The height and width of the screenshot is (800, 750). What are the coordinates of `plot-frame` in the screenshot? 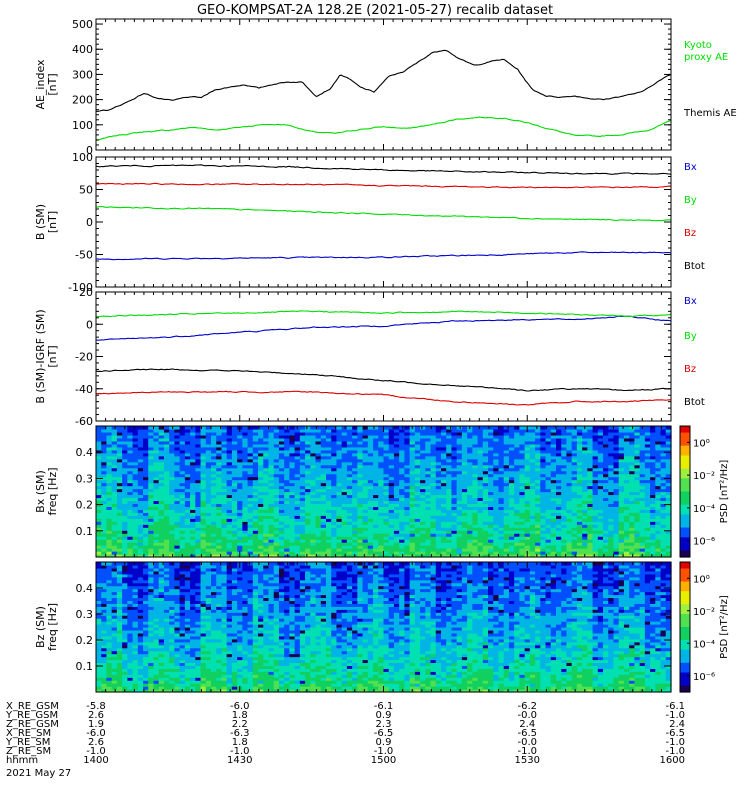 It's located at (383, 222).